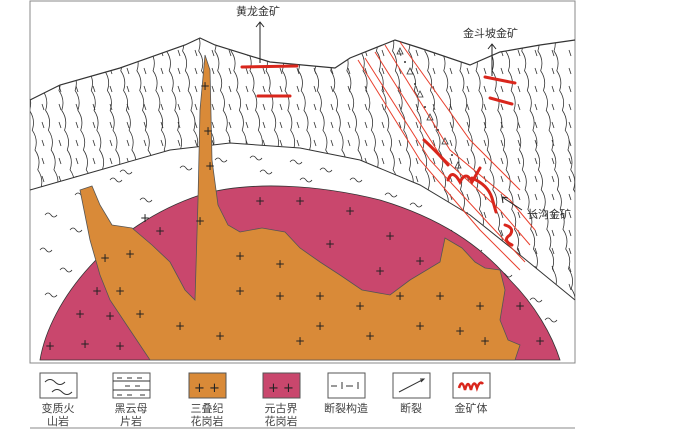 This screenshot has height=430, width=700. Describe the element at coordinates (207, 408) in the screenshot. I see `svg-text: 三叠纪` at that location.